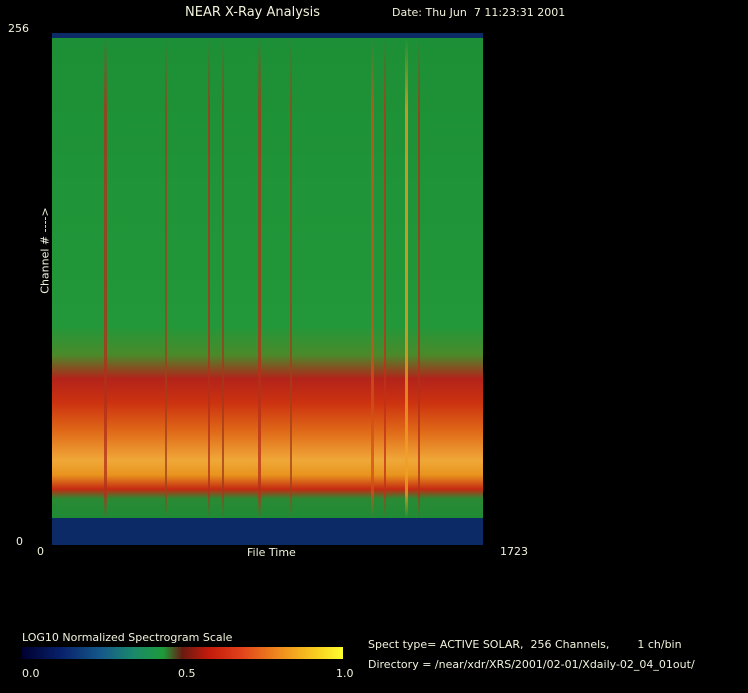  I want to click on x-axis-label: File Time, so click(271, 552).